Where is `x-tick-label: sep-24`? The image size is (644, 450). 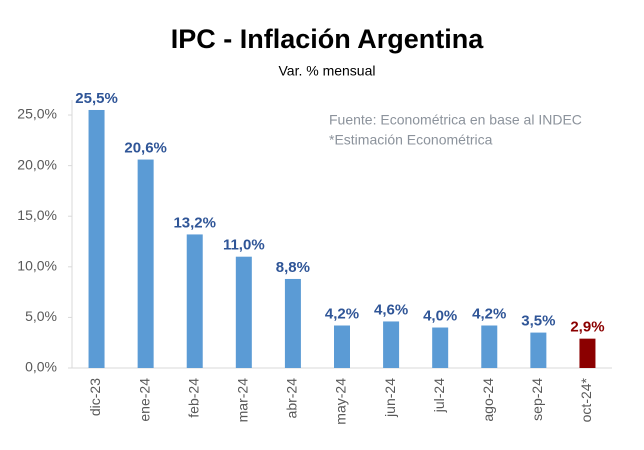 x-tick-label: sep-24 is located at coordinates (537, 399).